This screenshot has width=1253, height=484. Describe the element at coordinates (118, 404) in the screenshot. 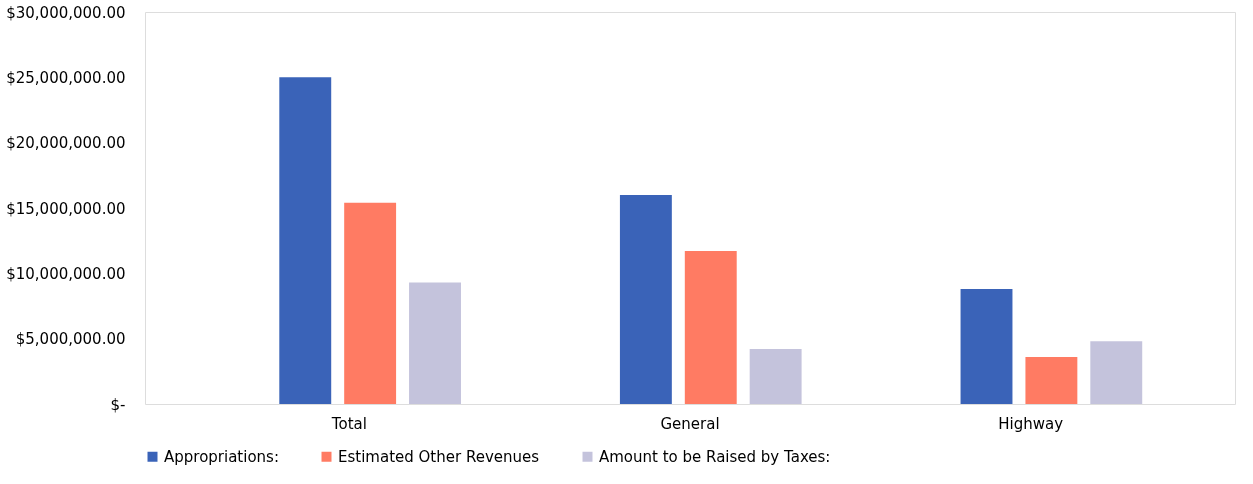

I see `y-tick-label: $-` at that location.